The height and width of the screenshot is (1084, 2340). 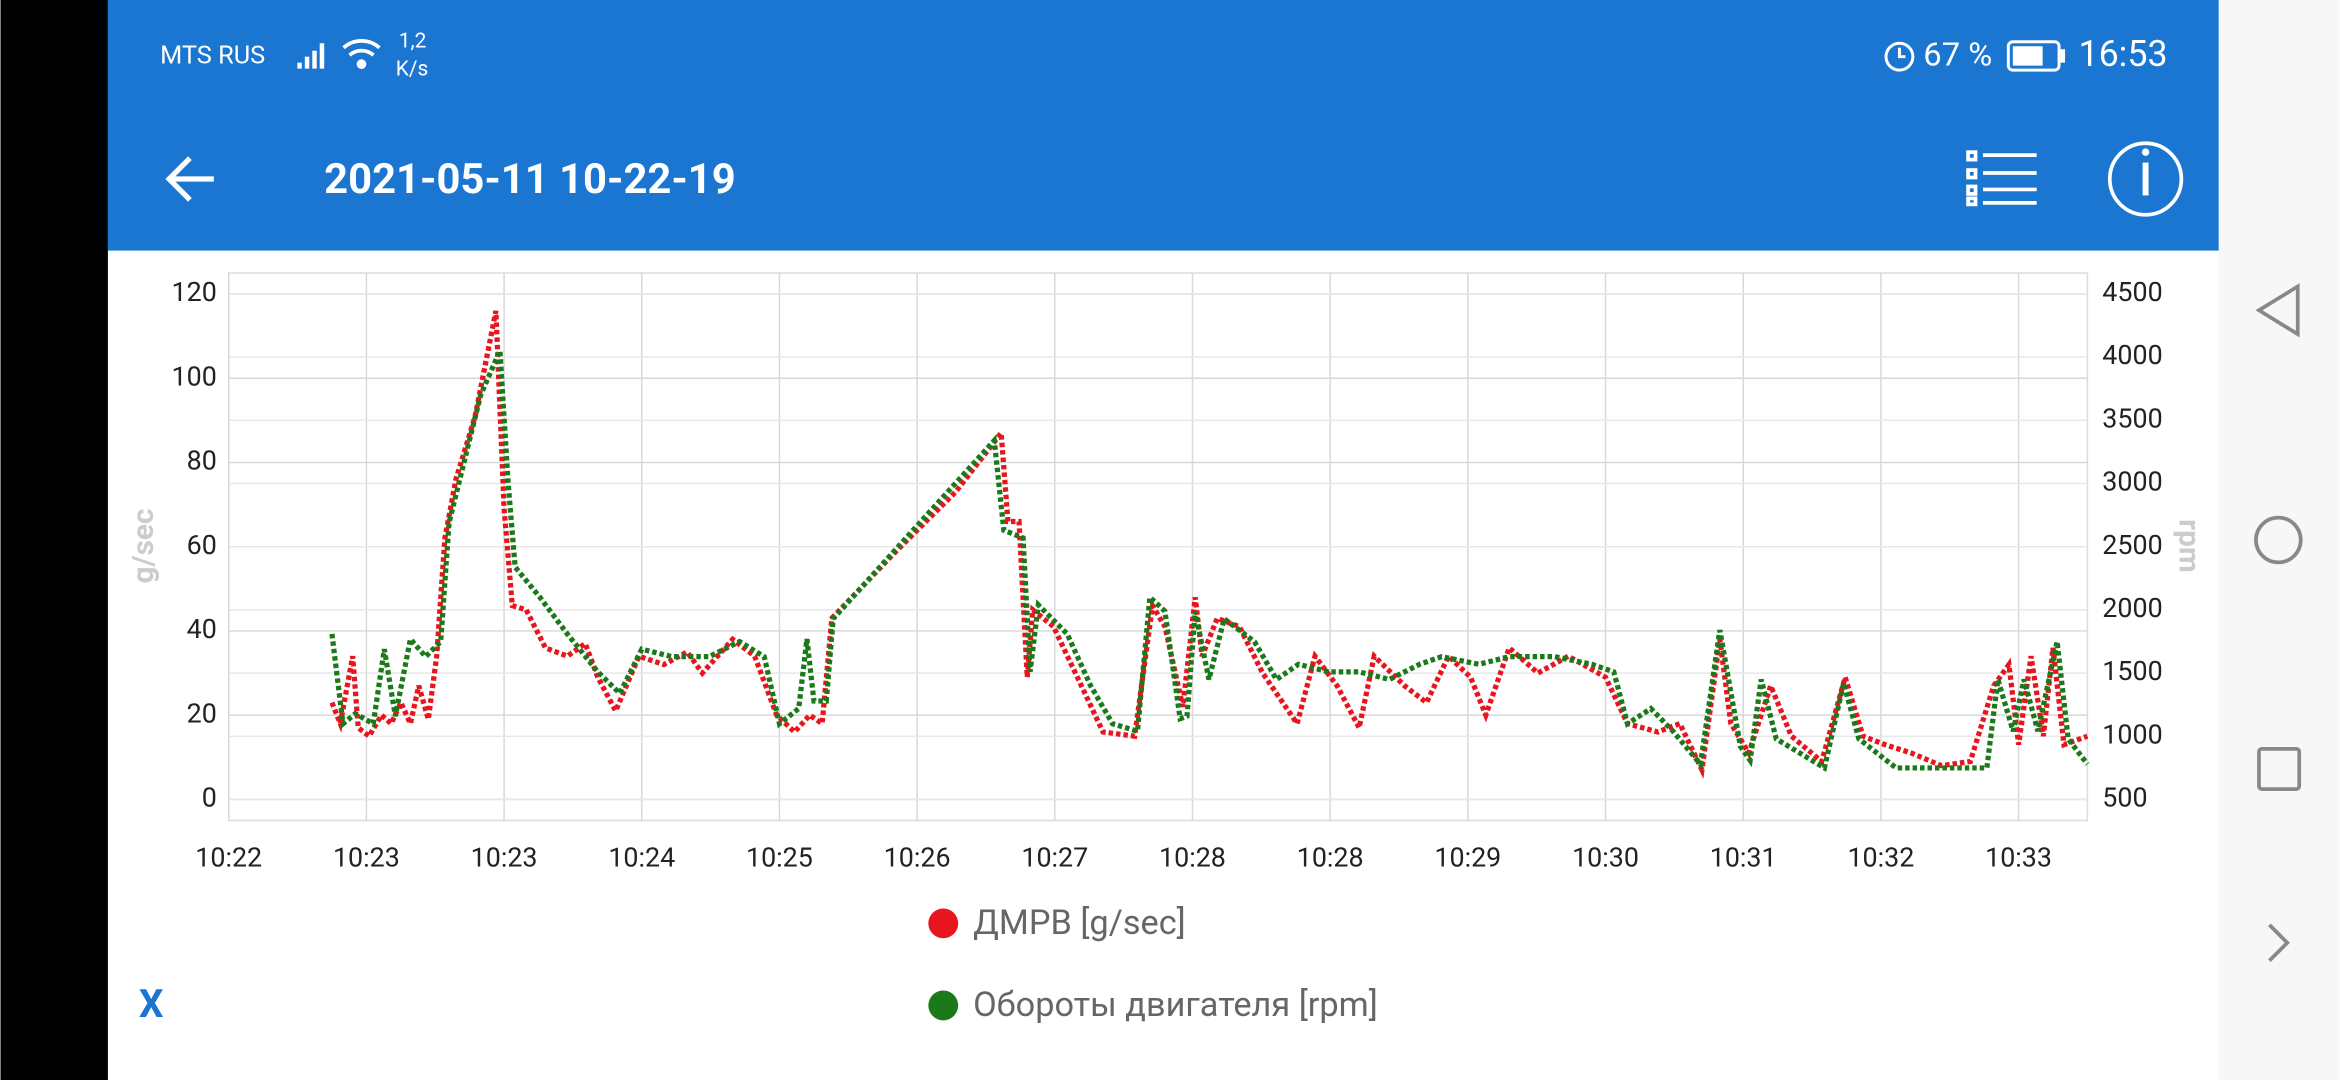 I want to click on y2-tick-label: 4500, so click(x=2132, y=292).